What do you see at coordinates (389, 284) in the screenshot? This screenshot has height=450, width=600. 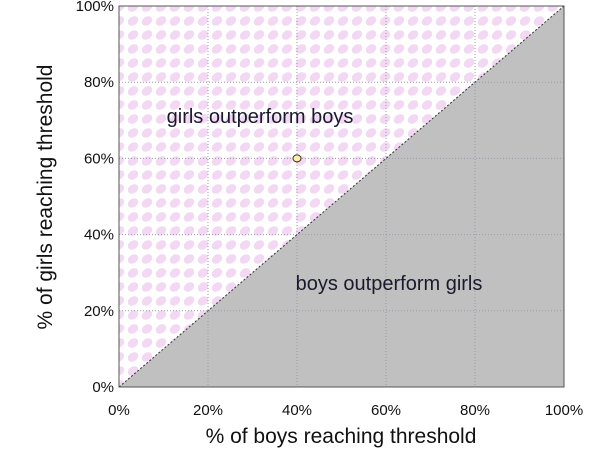 I see `region-label-lower: boys outperform girls` at bounding box center [389, 284].